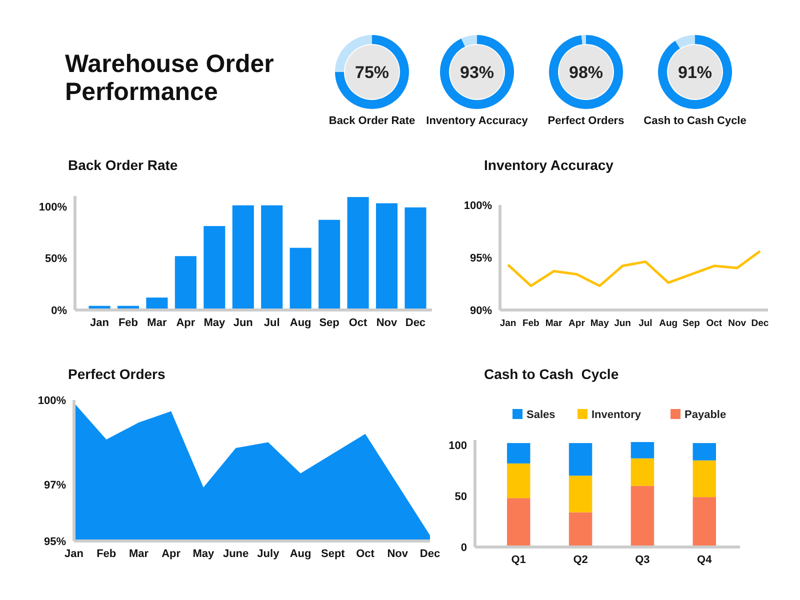  Describe the element at coordinates (460, 497) in the screenshot. I see `y-tick-label: 50` at that location.